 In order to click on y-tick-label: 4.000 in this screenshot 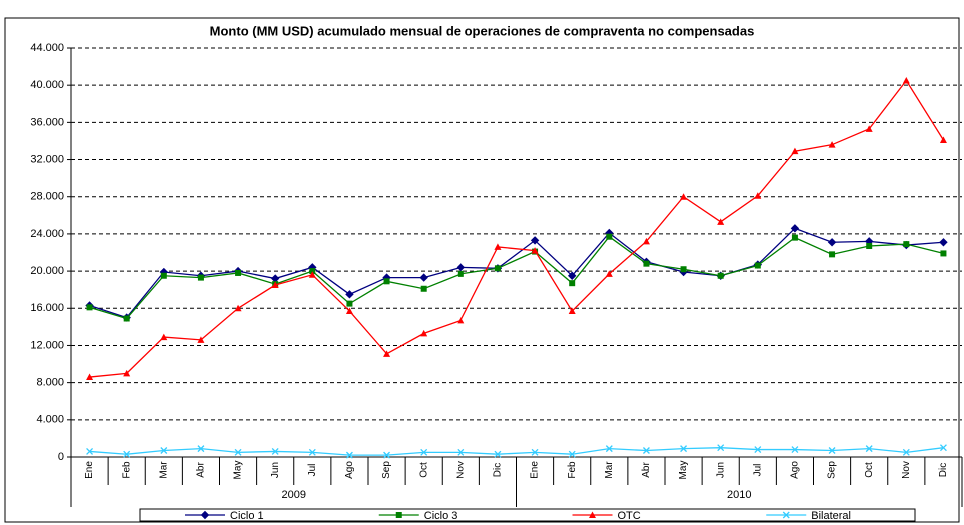, I will do `click(50, 420)`.